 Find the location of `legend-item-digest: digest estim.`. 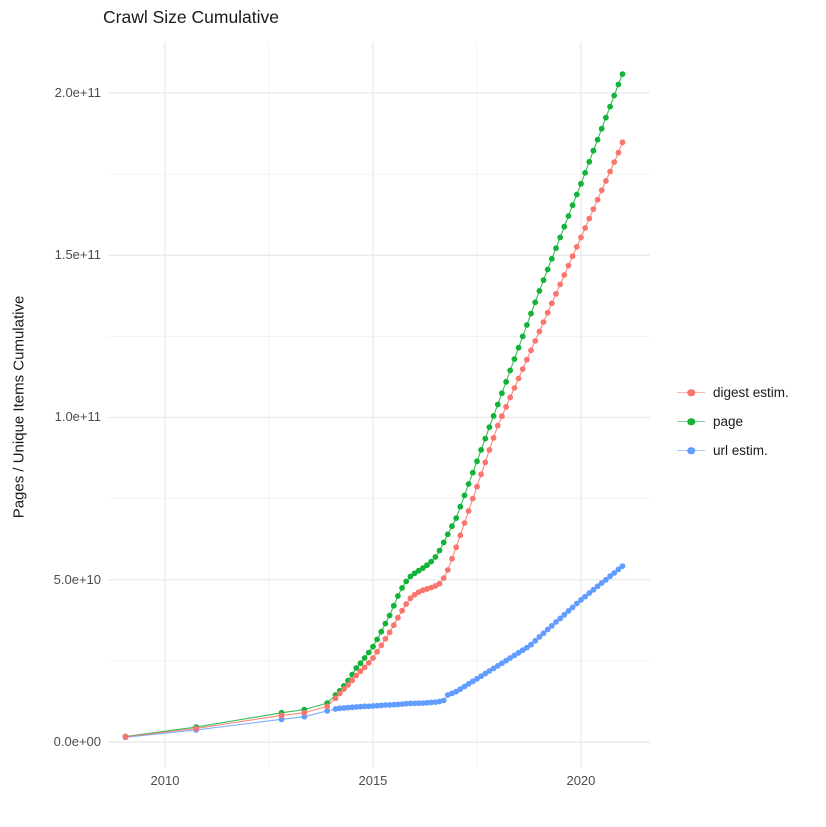

legend-item-digest: digest estim. is located at coordinates (732, 392).